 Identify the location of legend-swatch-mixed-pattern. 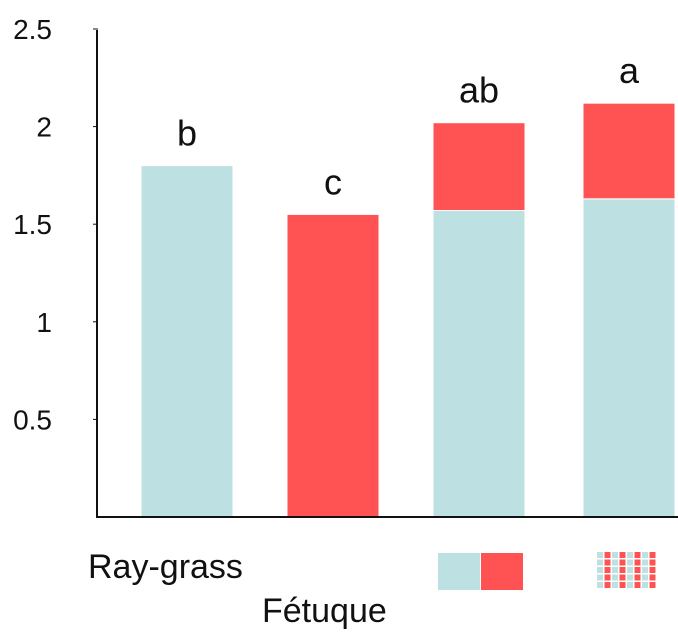
(626, 570).